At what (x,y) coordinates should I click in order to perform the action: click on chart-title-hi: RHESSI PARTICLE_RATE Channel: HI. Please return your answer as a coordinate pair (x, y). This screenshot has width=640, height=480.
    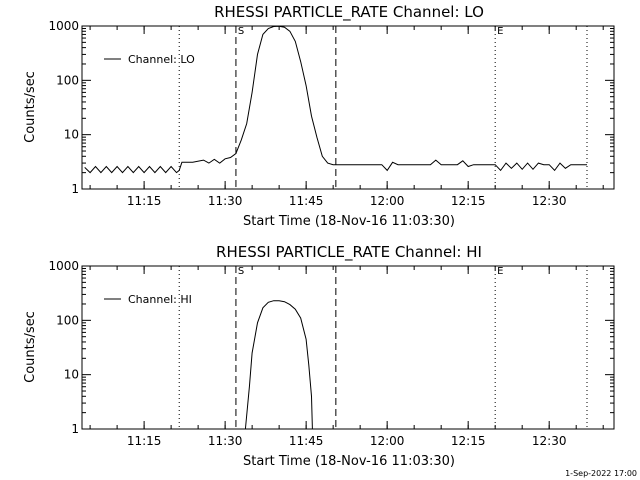
    Looking at the image, I should click on (349, 252).